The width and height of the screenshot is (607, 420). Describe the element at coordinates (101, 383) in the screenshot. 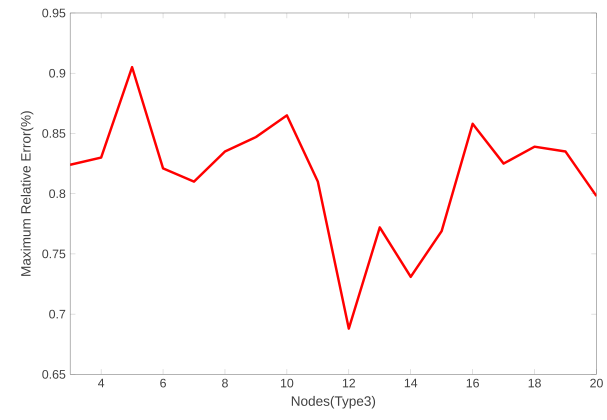

I see `x-tick-label: 4` at that location.